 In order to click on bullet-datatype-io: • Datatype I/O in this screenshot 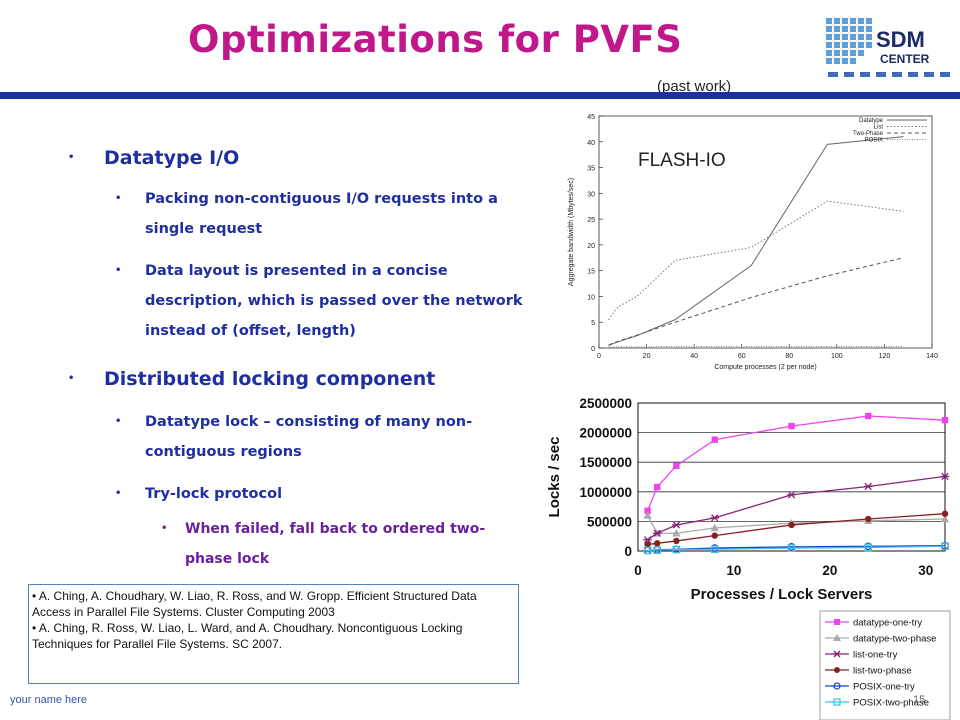, I will do `click(154, 158)`.